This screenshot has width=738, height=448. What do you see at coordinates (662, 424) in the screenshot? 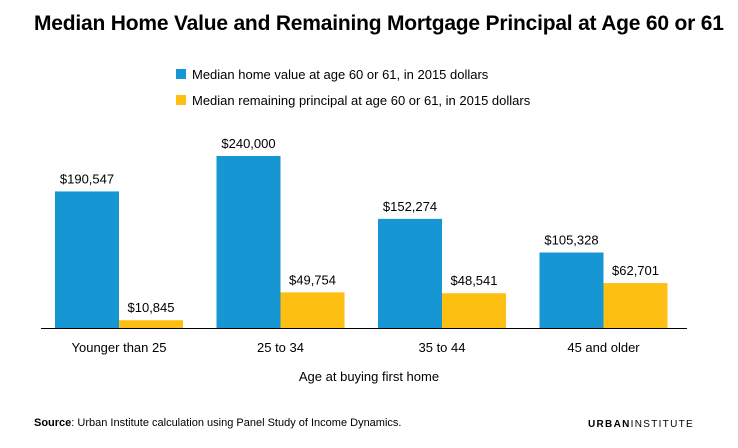
I see `brand-part2: INSTITUTE` at bounding box center [662, 424].